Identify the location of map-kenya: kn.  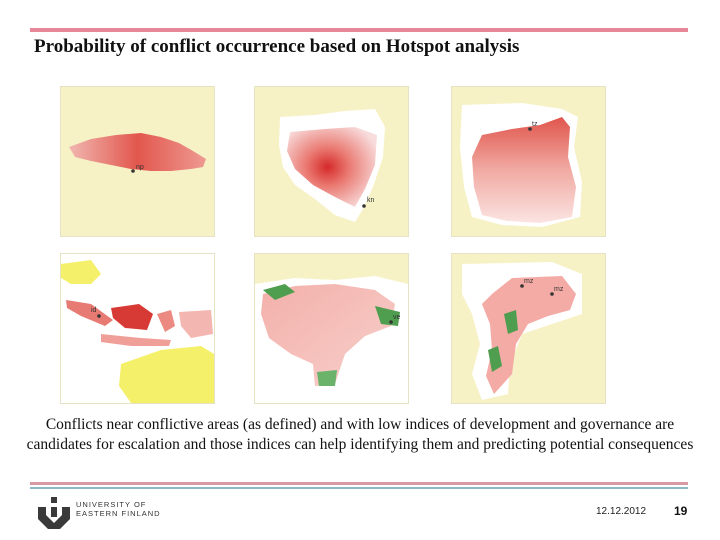
(331, 161).